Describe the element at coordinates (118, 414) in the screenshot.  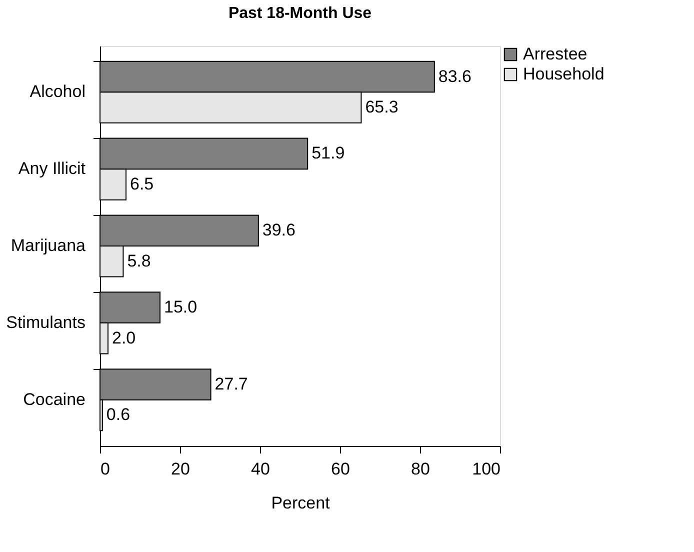
I see `data-label: 0.6` at that location.